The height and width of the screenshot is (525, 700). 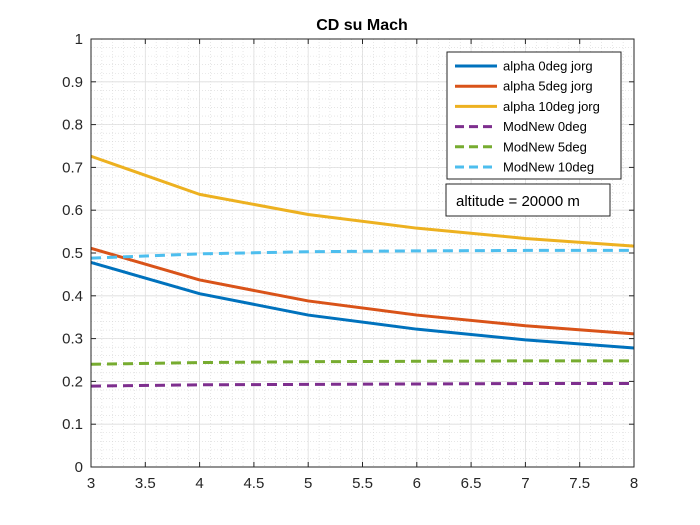 What do you see at coordinates (548, 66) in the screenshot?
I see `legend-label-1: alpha 0deg jorg` at bounding box center [548, 66].